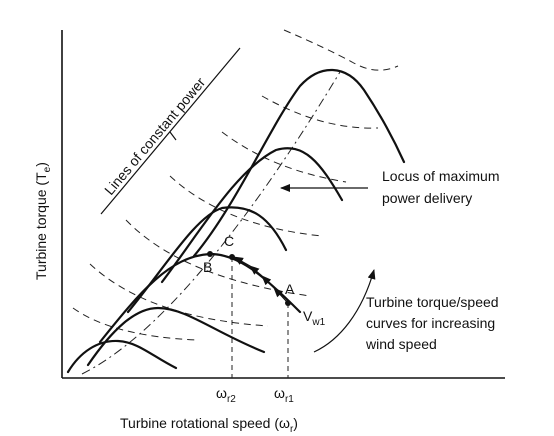 This screenshot has height=436, width=554. I want to click on locus-label-line2: power delivery, so click(427, 198).